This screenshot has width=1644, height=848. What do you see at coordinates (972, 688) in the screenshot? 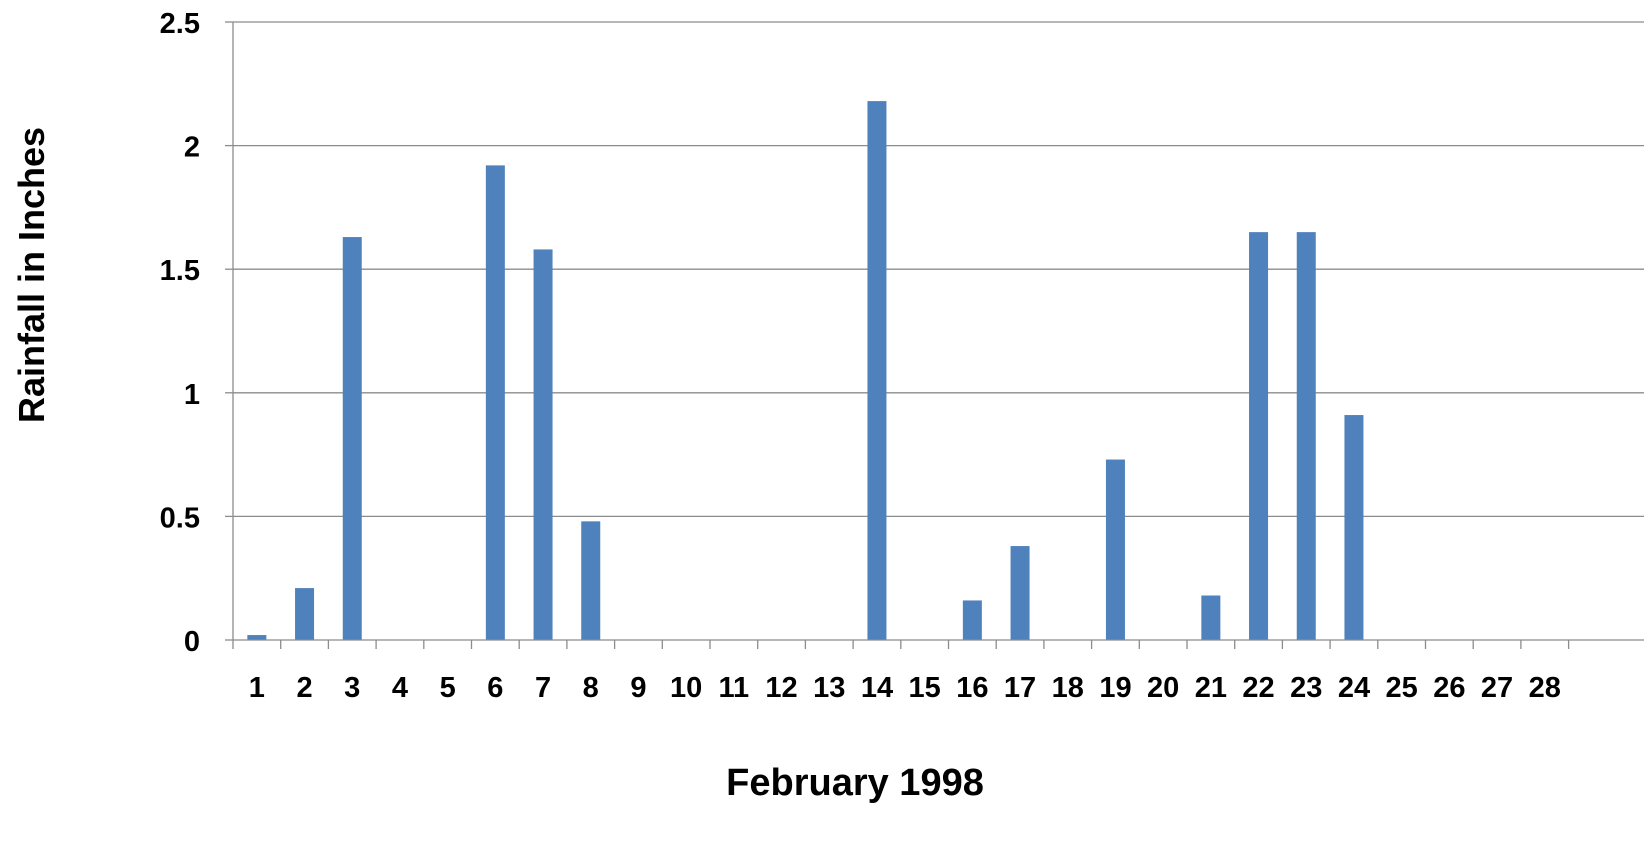
I see `x-tick-label: 16` at bounding box center [972, 688].